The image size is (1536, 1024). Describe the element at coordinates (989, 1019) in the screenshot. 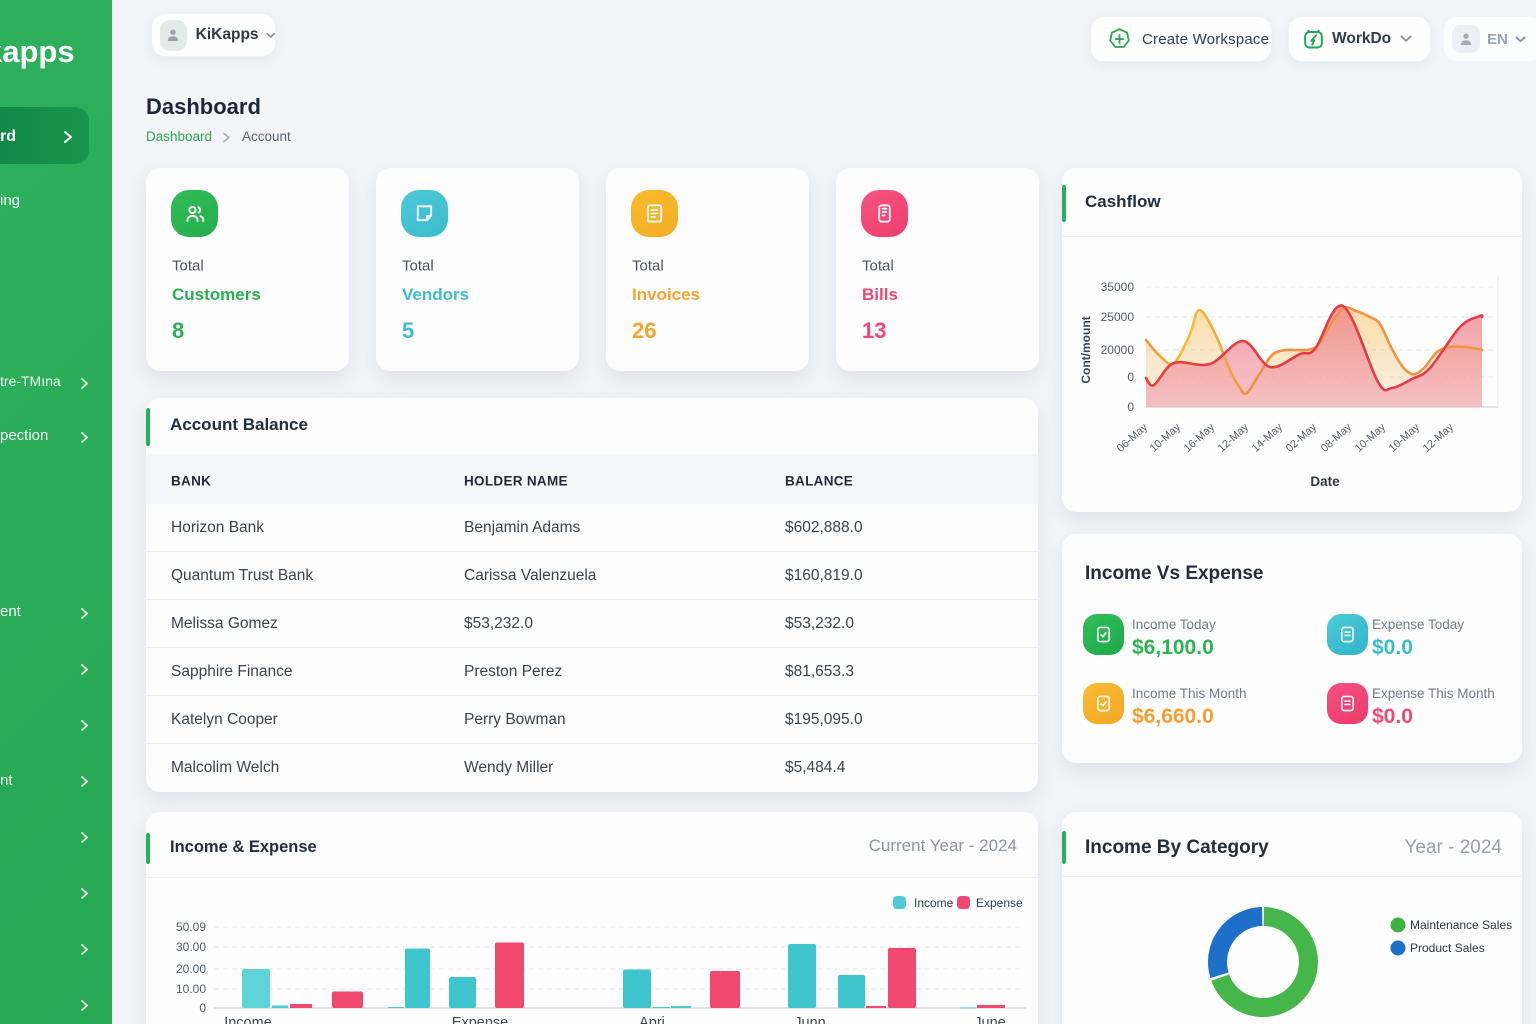

I see `svg-text: June` at that location.